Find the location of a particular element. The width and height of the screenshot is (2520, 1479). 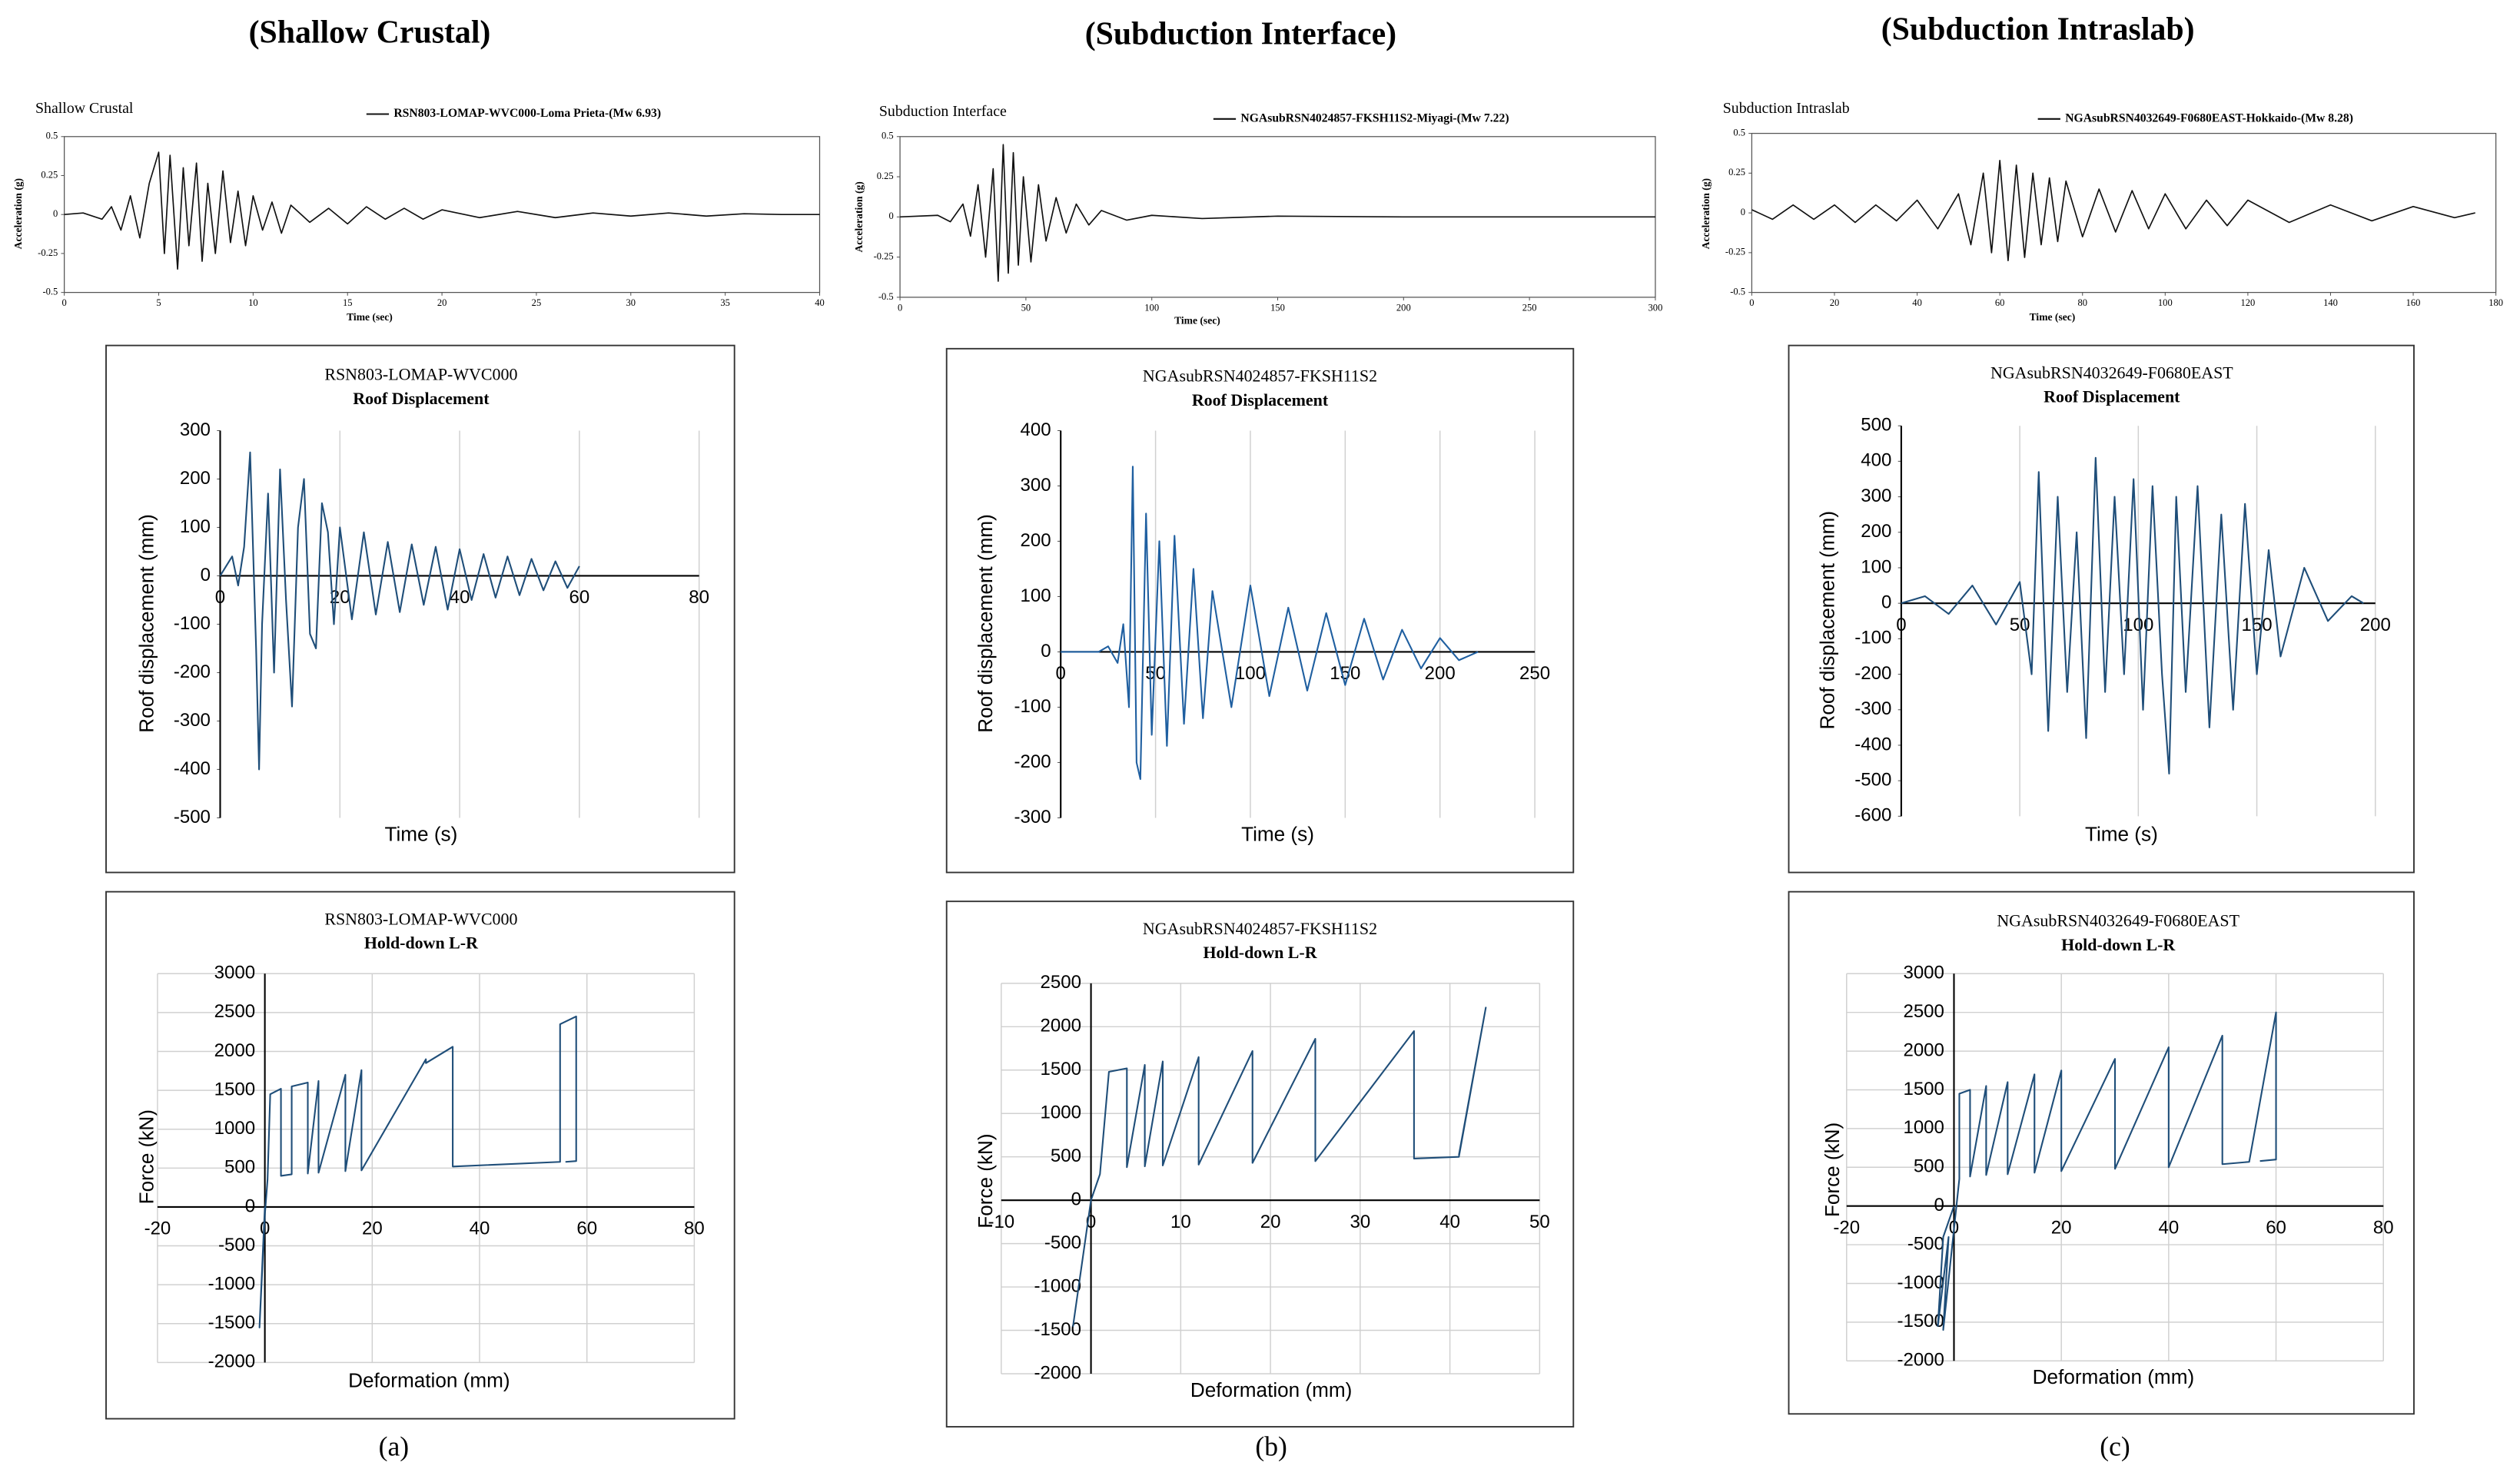

y-tick-label: -1500 is located at coordinates (1921, 1321).